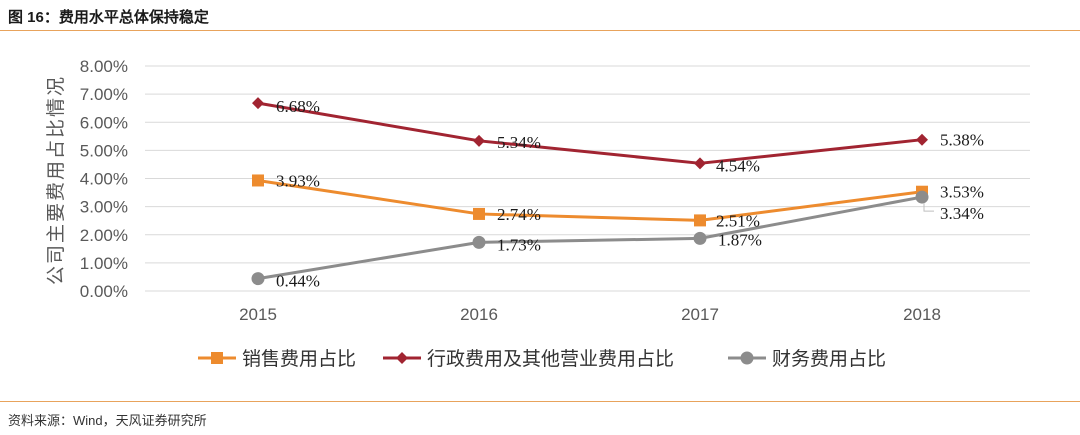 This screenshot has height=435, width=1080. Describe the element at coordinates (104, 235) in the screenshot. I see `y-tick-label: 2.00%` at that location.